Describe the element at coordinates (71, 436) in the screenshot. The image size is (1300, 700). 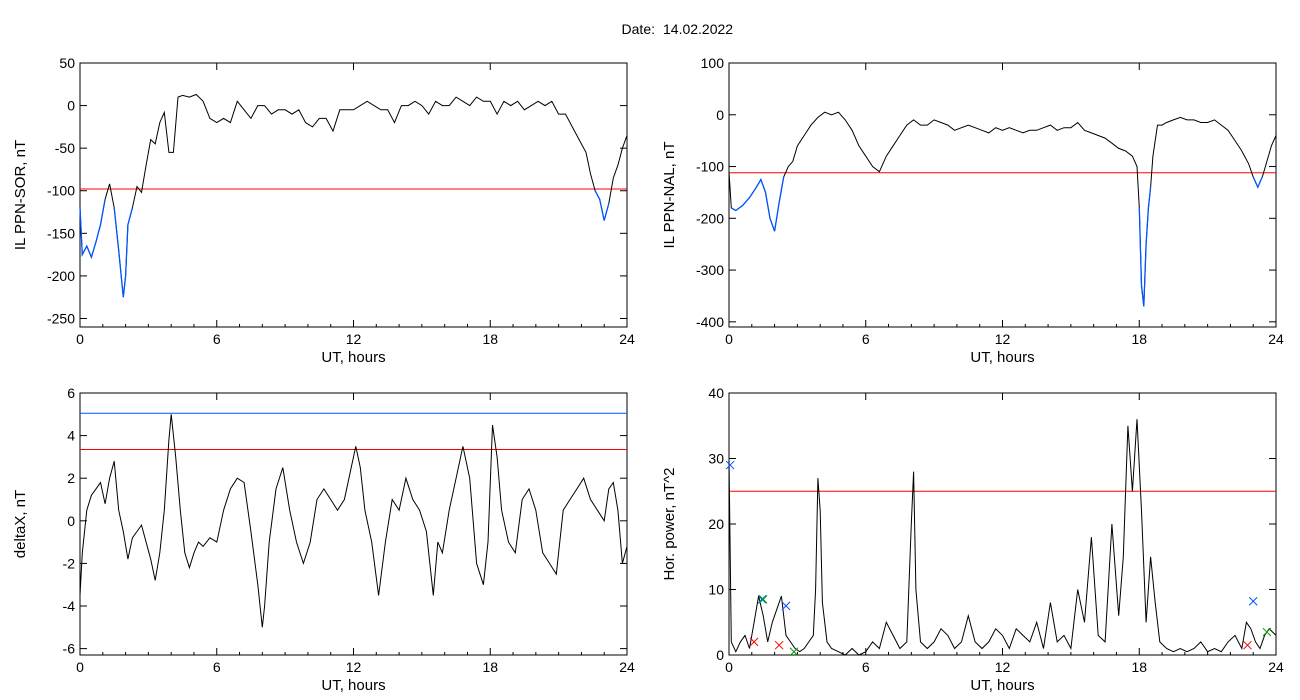
I see `y-tick-label: 4` at that location.